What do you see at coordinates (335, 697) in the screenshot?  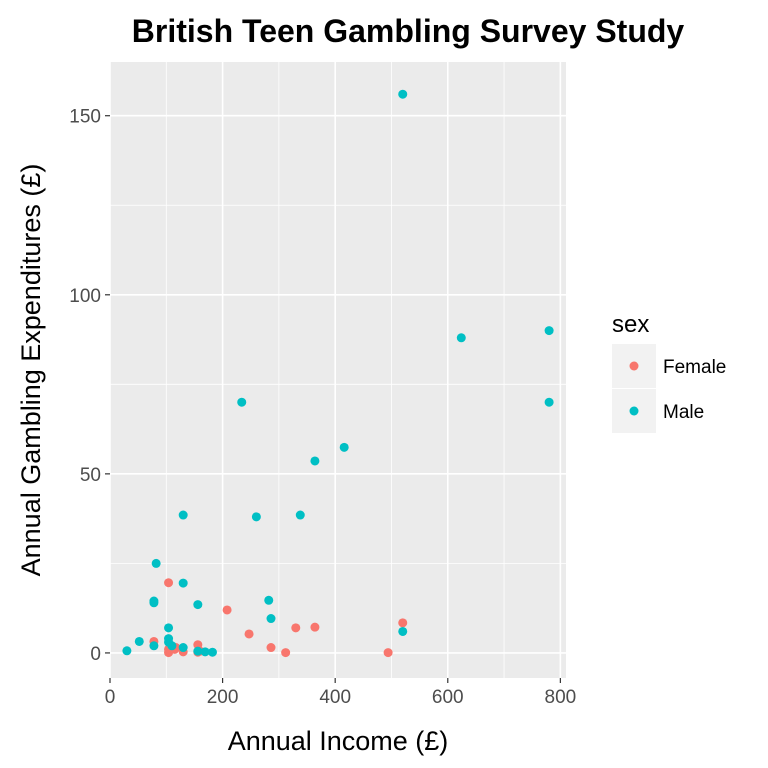 I see `x-tick-label: 400` at bounding box center [335, 697].